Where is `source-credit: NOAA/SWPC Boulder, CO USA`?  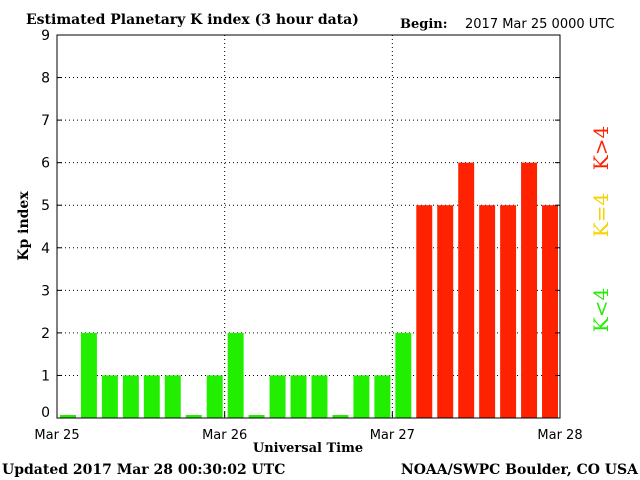 source-credit: NOAA/SWPC Boulder, CO USA is located at coordinates (520, 470).